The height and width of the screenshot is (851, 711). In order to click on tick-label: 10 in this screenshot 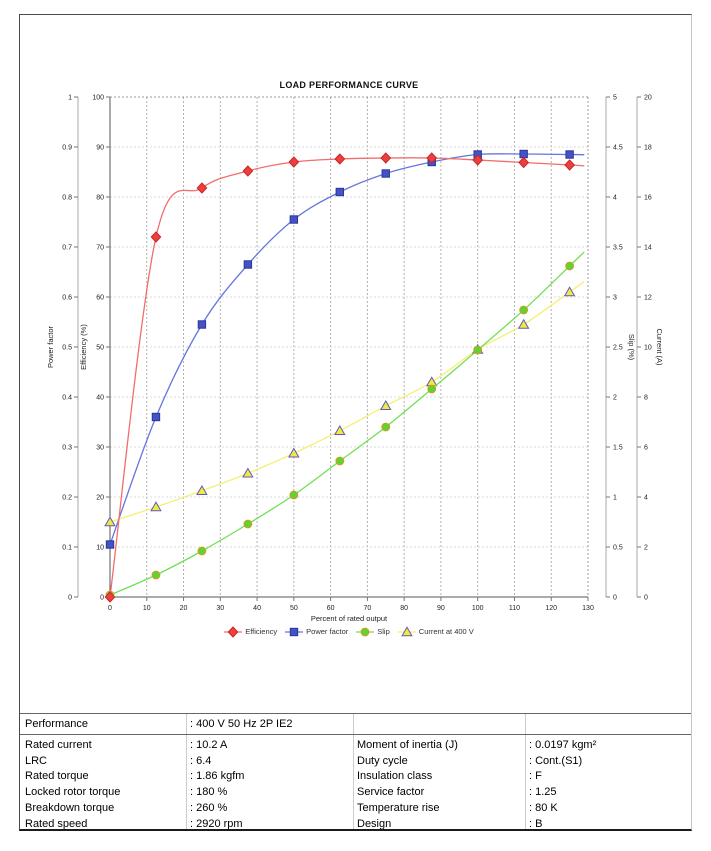, I will do `click(147, 608)`.